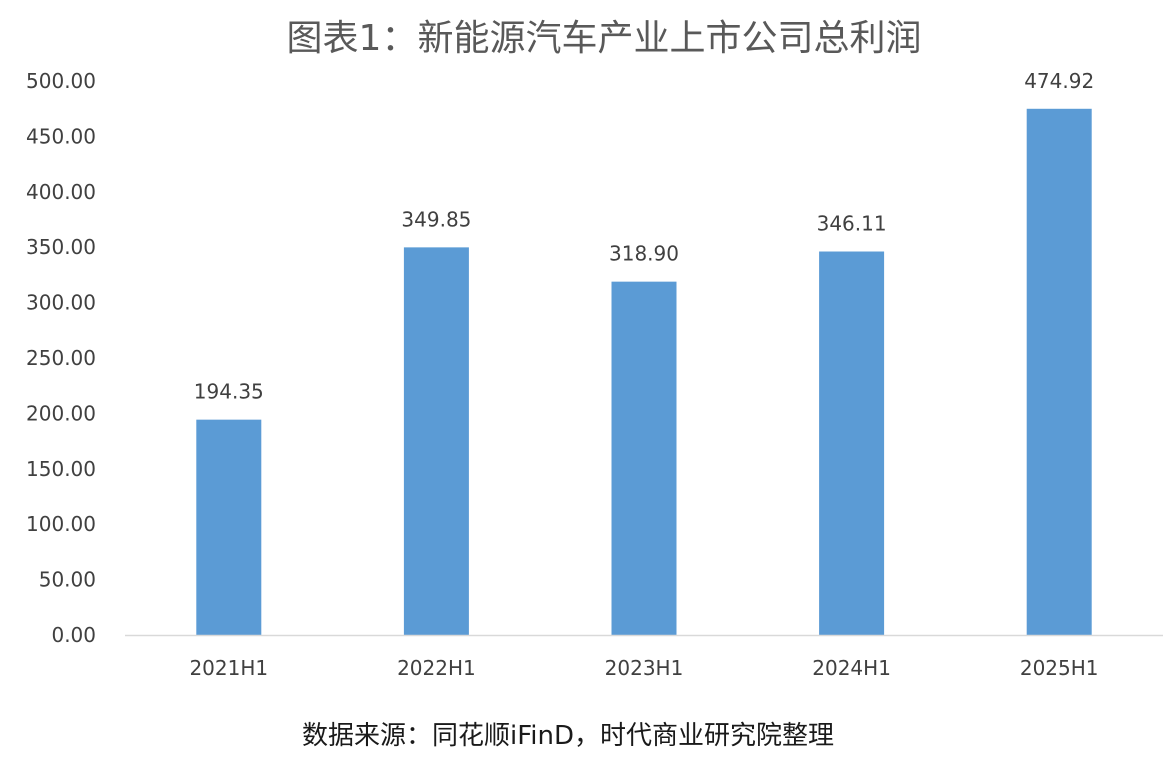 The image size is (1165, 766). Describe the element at coordinates (228, 668) in the screenshot. I see `x-tick-label: 2021H1` at that location.